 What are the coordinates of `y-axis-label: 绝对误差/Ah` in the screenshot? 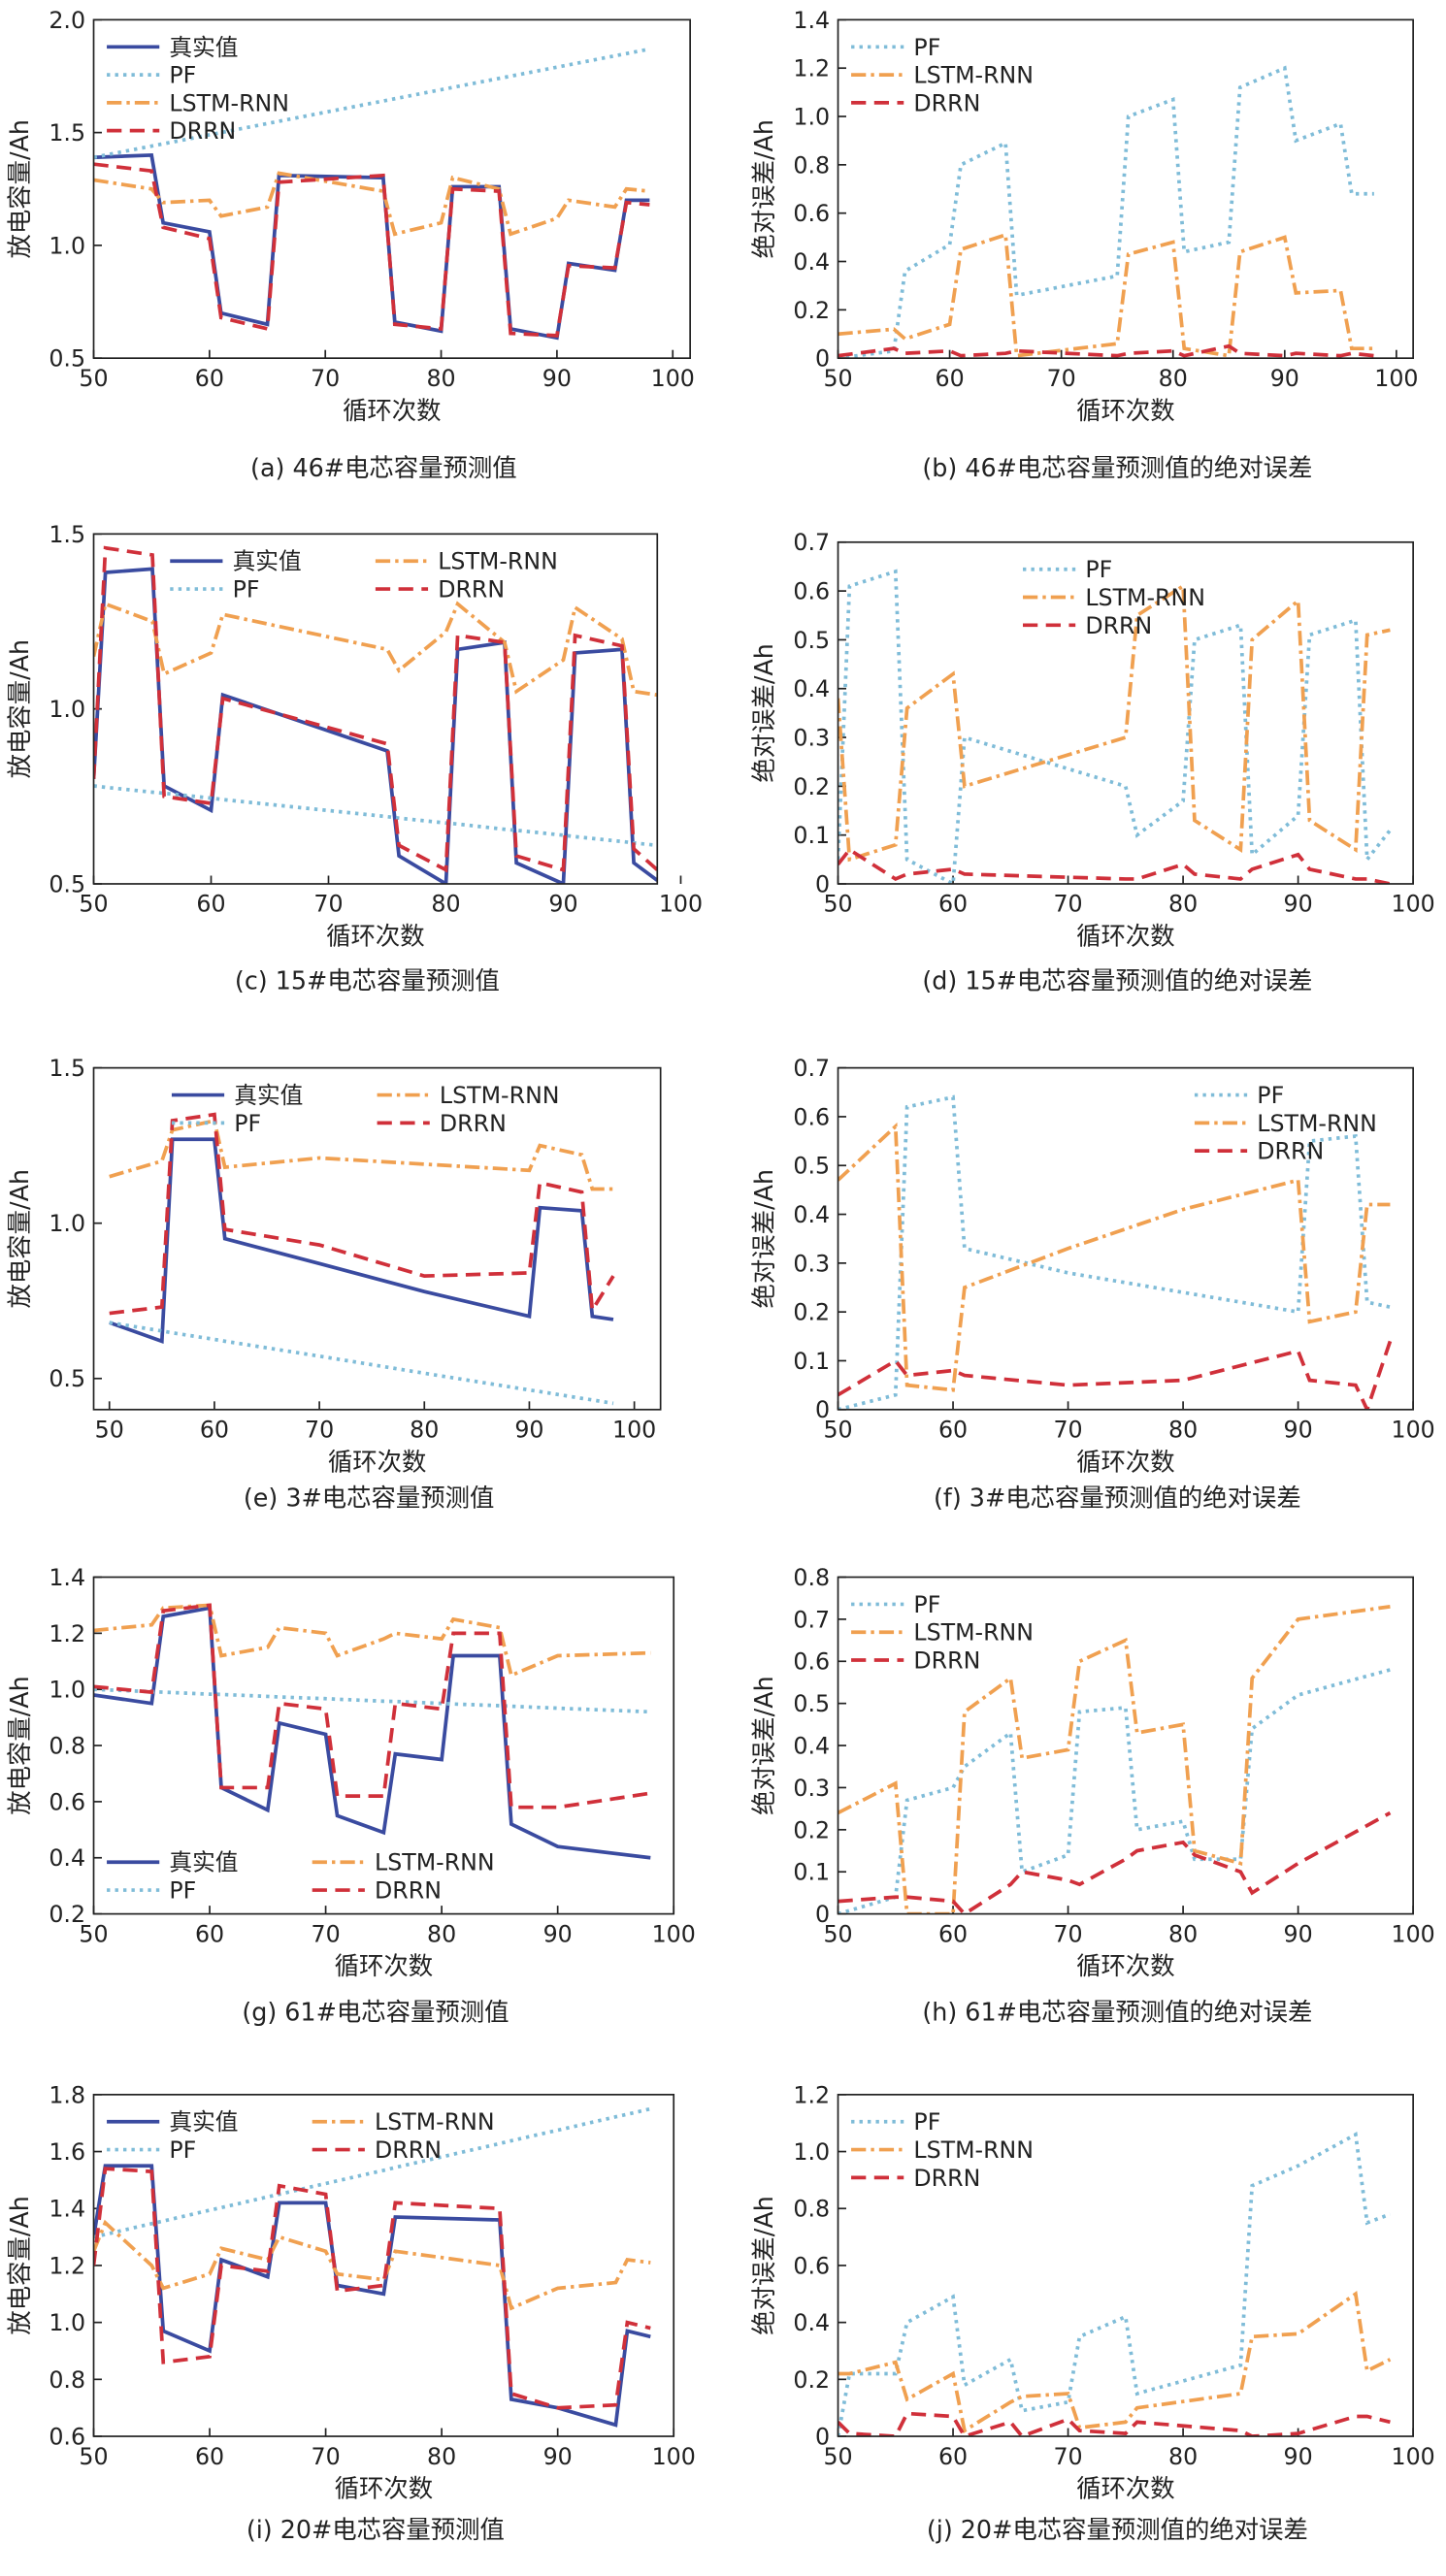 It's located at (763, 189).